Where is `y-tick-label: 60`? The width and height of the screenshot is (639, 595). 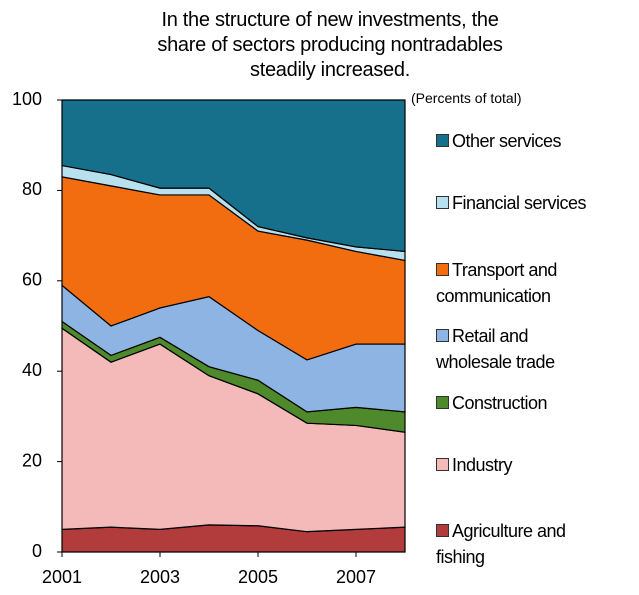
y-tick-label: 60 is located at coordinates (32, 280).